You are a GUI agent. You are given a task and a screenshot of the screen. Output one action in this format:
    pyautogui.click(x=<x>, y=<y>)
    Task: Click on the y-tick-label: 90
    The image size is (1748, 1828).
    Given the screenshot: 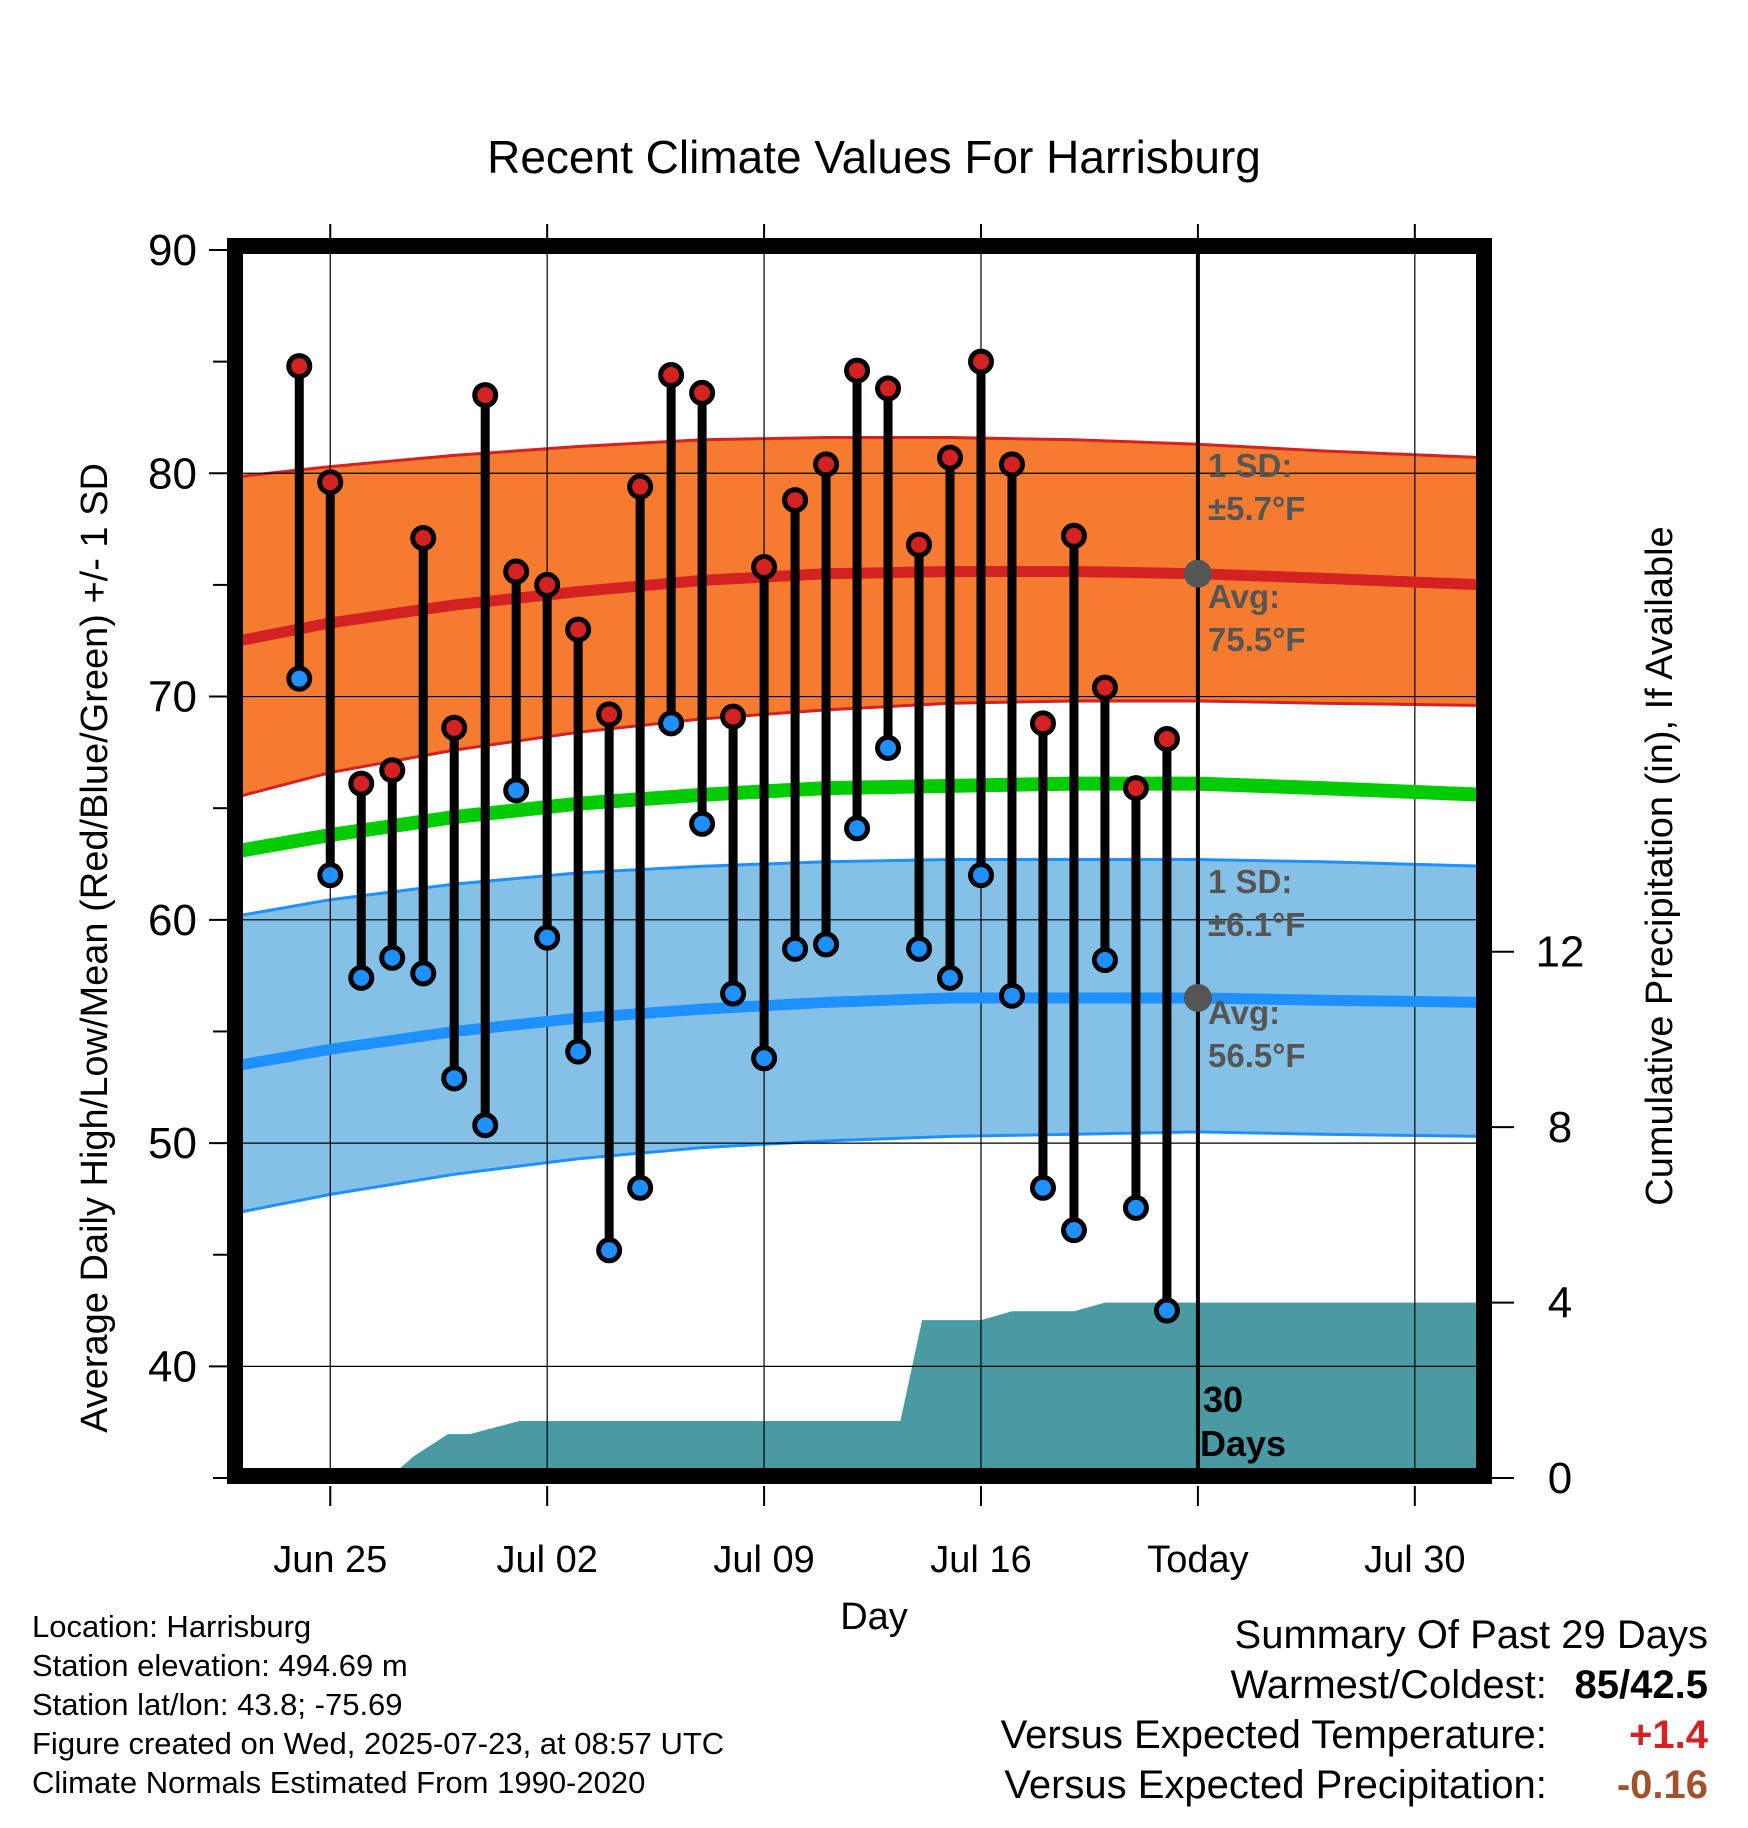 What is the action you would take?
    pyautogui.click(x=172, y=250)
    